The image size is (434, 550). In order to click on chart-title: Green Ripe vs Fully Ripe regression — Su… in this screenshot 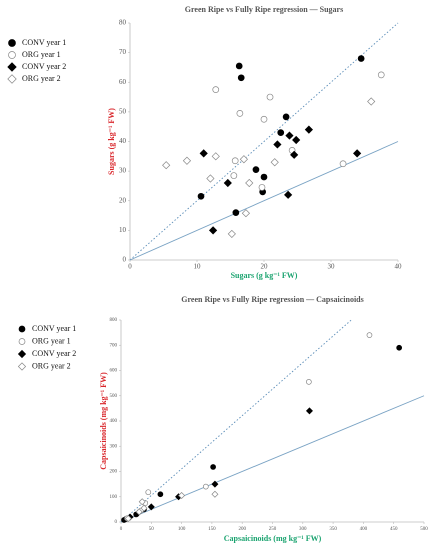, I will do `click(264, 9)`.